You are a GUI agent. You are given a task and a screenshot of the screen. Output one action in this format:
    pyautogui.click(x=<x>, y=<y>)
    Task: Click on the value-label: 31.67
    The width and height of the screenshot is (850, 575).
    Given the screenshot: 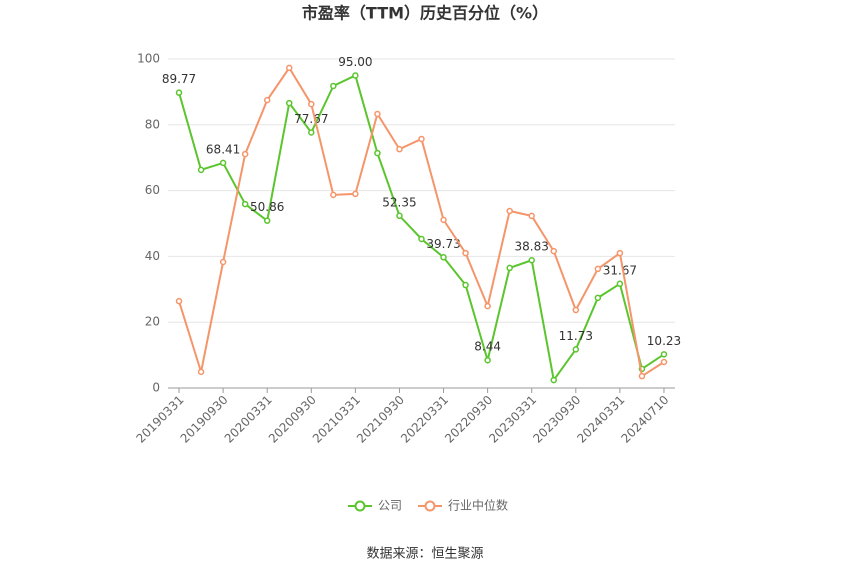 What is the action you would take?
    pyautogui.click(x=620, y=270)
    